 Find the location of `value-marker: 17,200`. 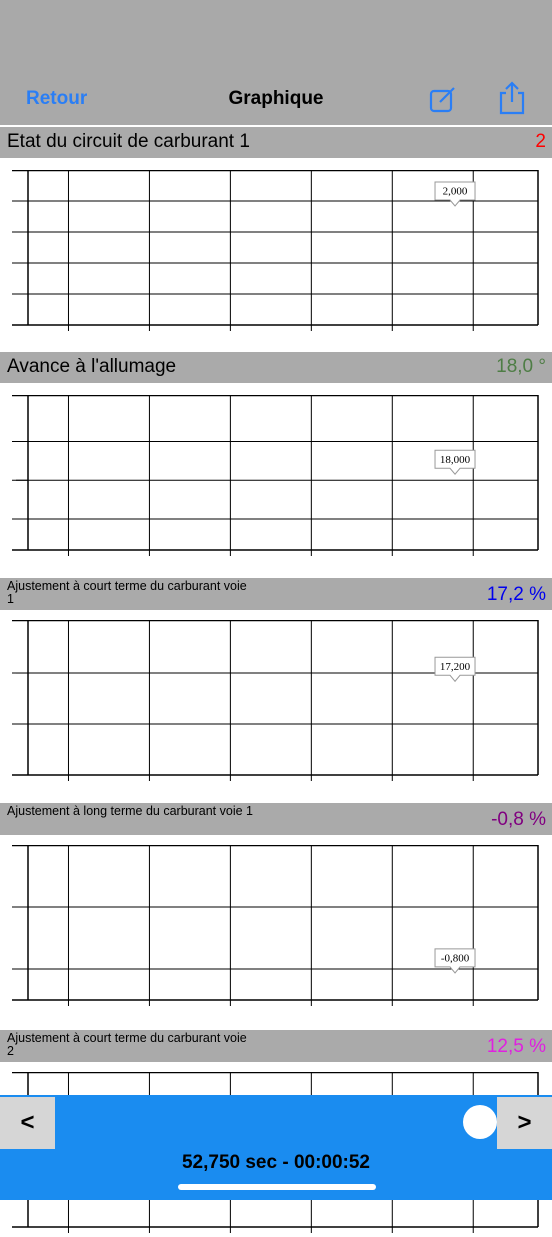

value-marker: 17,200 is located at coordinates (455, 669).